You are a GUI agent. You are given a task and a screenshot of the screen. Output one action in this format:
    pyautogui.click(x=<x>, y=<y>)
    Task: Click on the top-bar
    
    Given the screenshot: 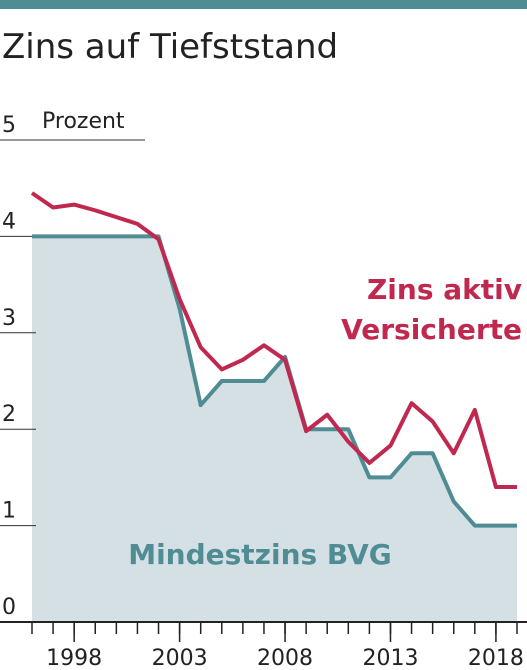 What is the action you would take?
    pyautogui.click(x=263, y=4)
    